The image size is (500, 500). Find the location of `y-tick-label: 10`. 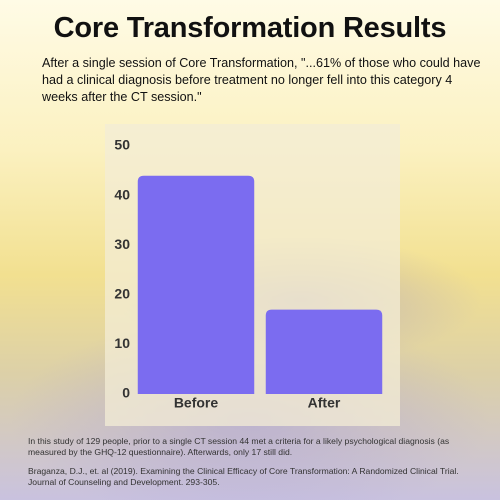

y-tick-label: 10 is located at coordinates (122, 343).